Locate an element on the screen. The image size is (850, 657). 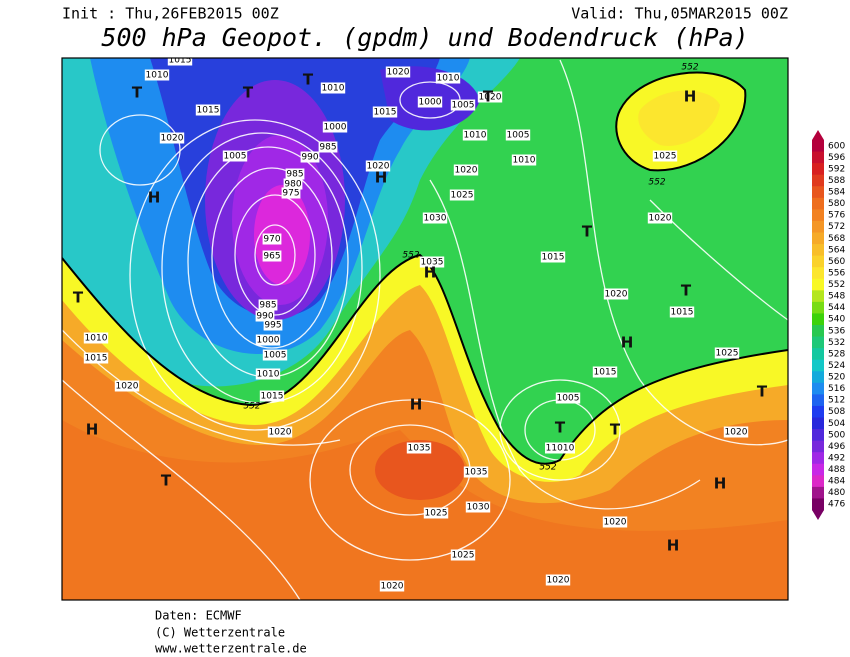
isobar-label: 970 is located at coordinates (271, 240).